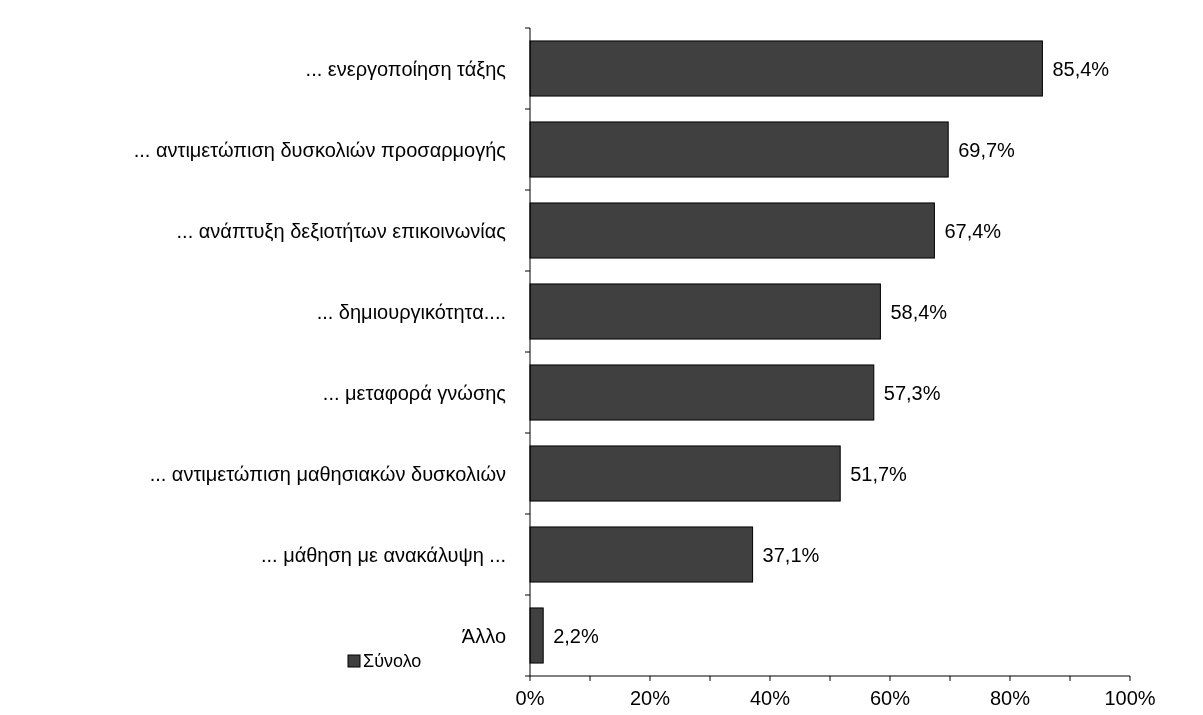 This screenshot has height=715, width=1203. I want to click on x-tick-label: 60%, so click(890, 698).